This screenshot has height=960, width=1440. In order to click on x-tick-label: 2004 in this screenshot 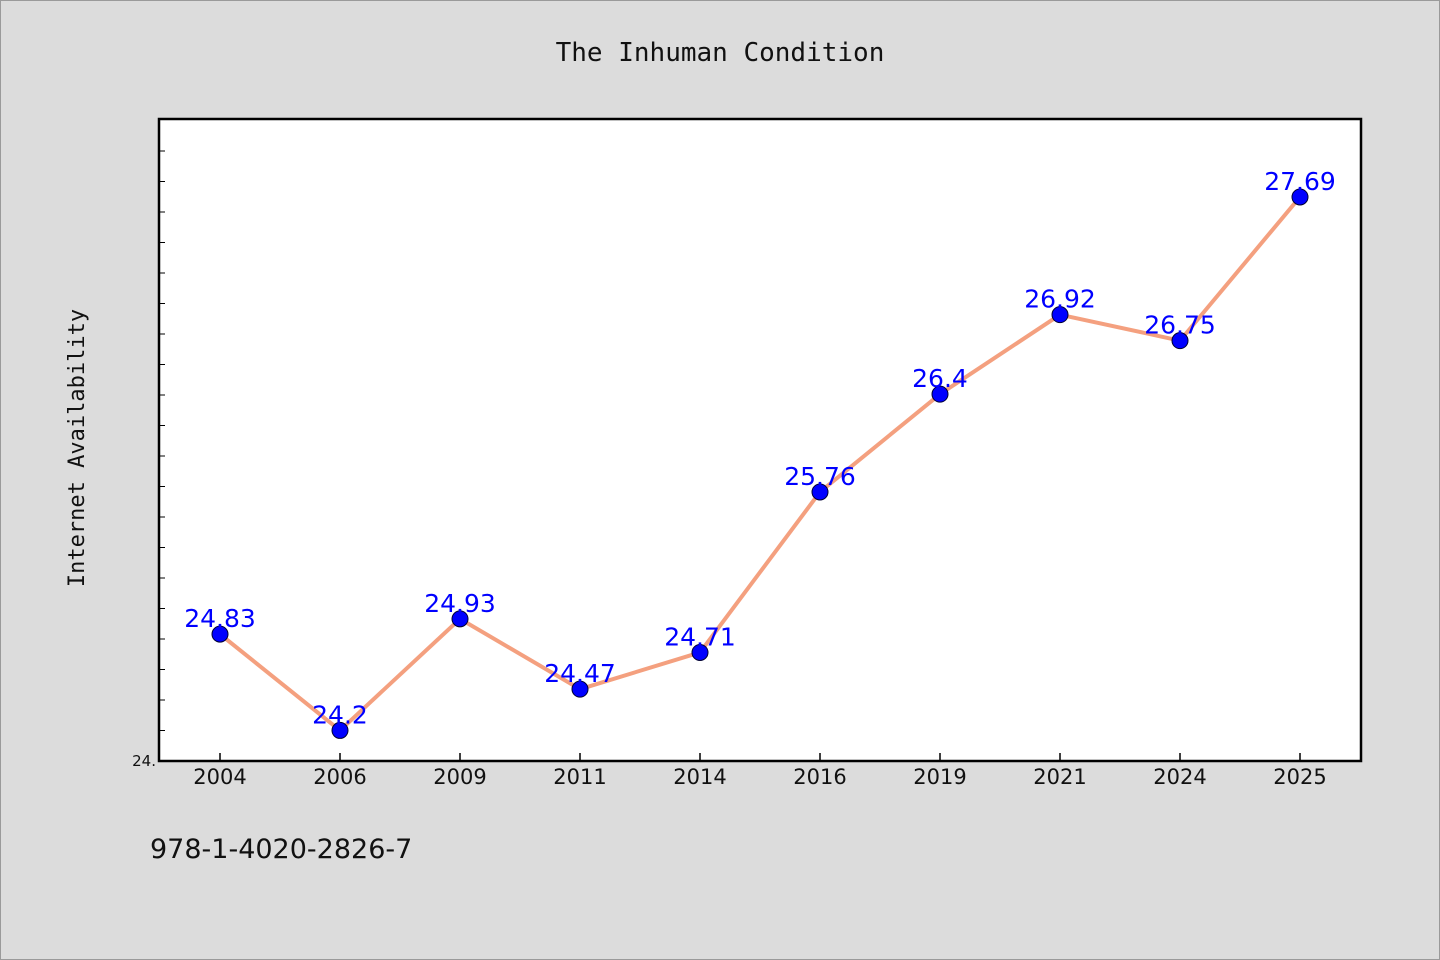, I will do `click(219, 777)`.